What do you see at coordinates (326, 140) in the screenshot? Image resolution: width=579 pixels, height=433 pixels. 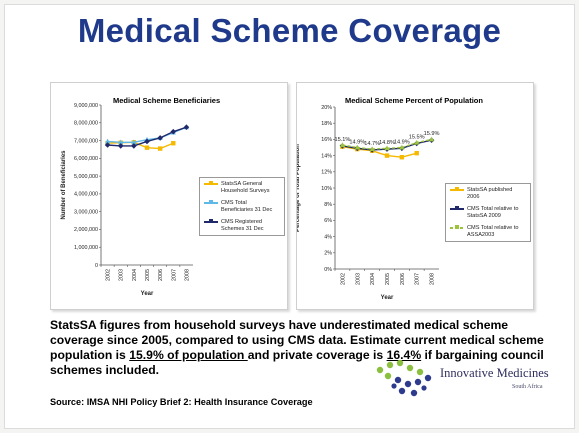 I see `y-tick-label: 16%` at bounding box center [326, 140].